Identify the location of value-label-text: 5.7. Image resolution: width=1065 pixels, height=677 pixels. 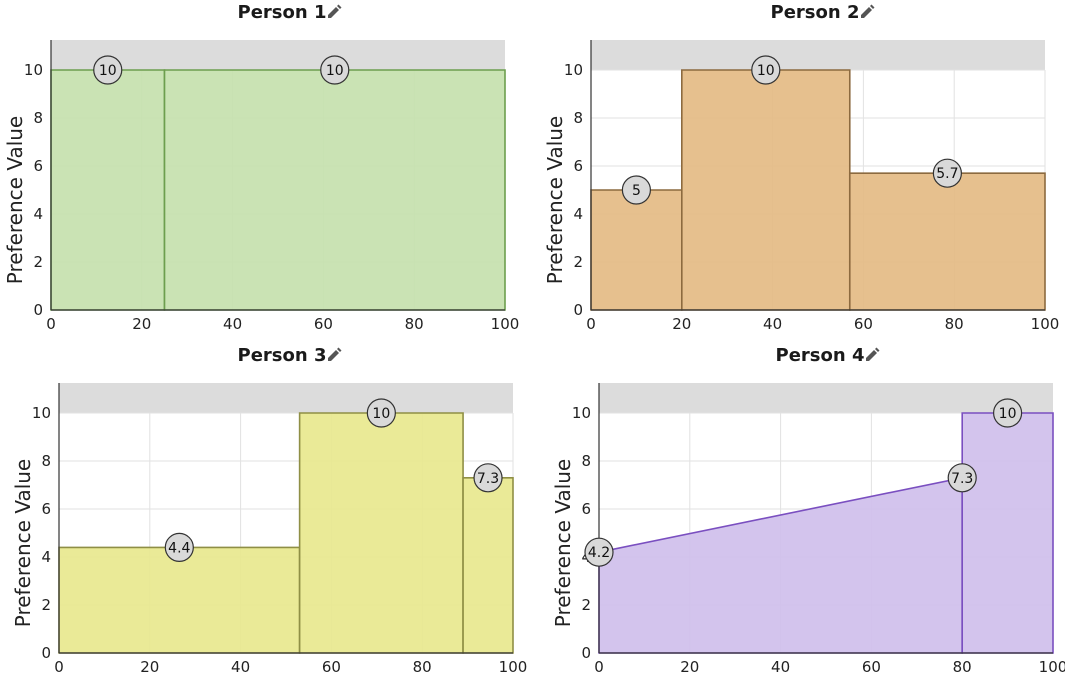
(947, 174).